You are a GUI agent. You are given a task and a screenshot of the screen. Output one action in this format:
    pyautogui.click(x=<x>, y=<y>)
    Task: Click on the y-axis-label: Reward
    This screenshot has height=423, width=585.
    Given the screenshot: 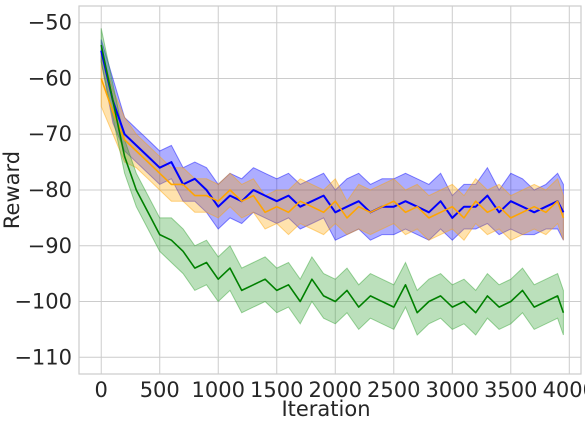 What is the action you would take?
    pyautogui.click(x=12, y=190)
    